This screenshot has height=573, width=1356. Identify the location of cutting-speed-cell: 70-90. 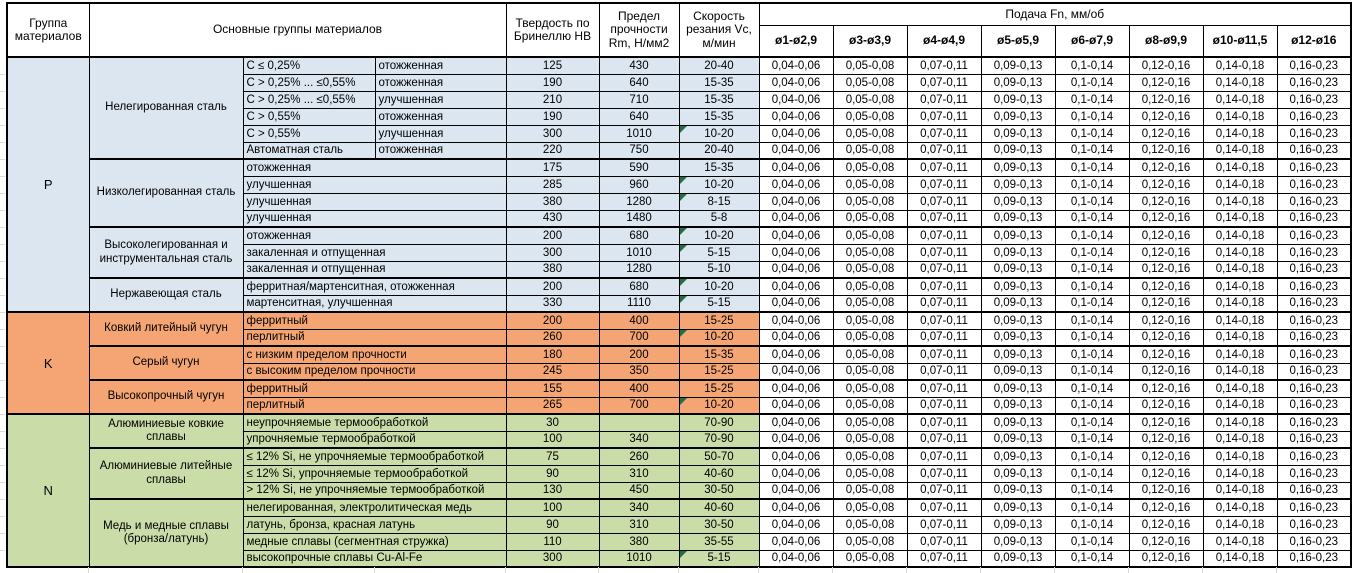
(719, 422).